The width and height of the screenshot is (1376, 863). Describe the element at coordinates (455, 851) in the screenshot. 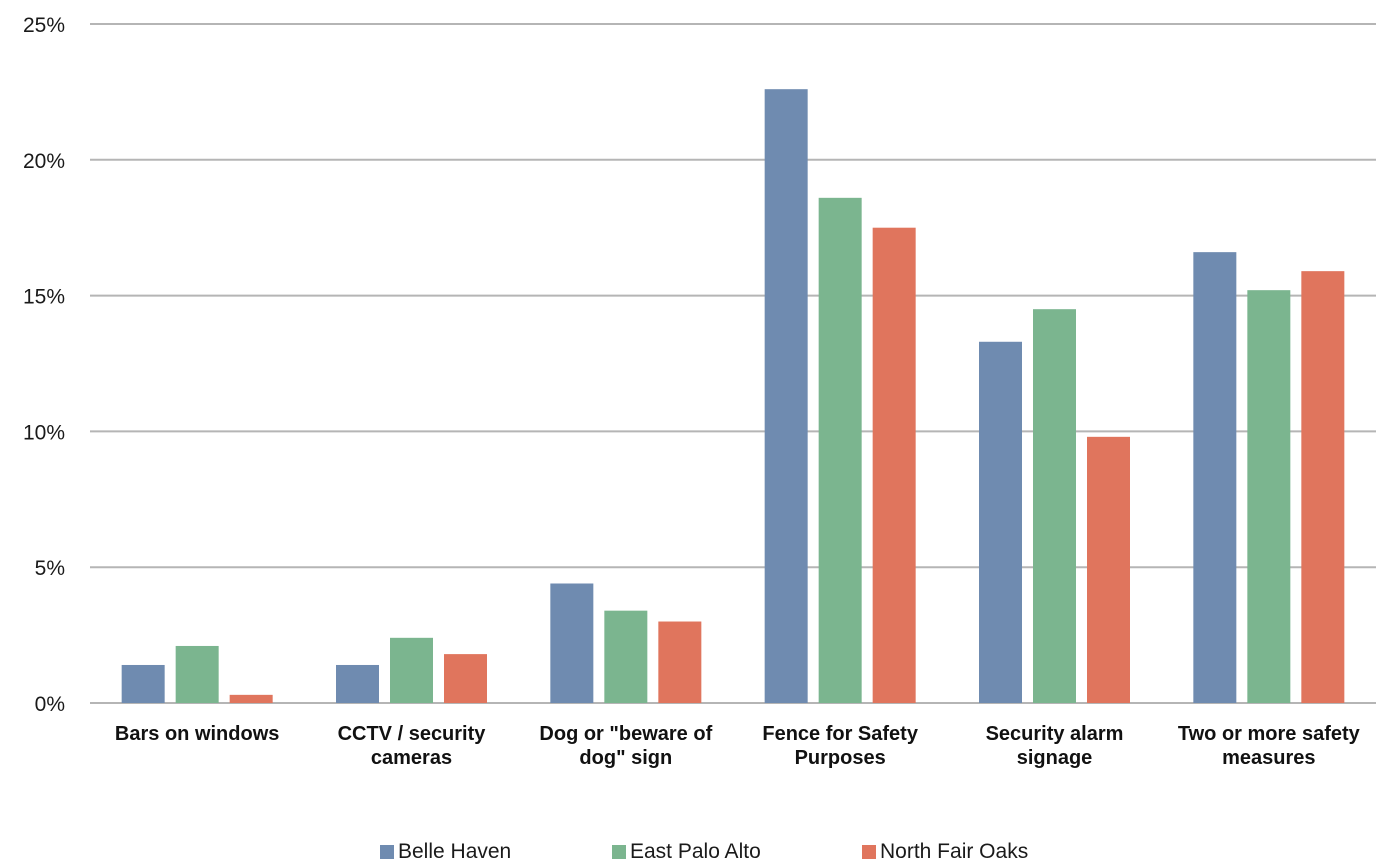

I see `legend-label: Belle Haven` at that location.